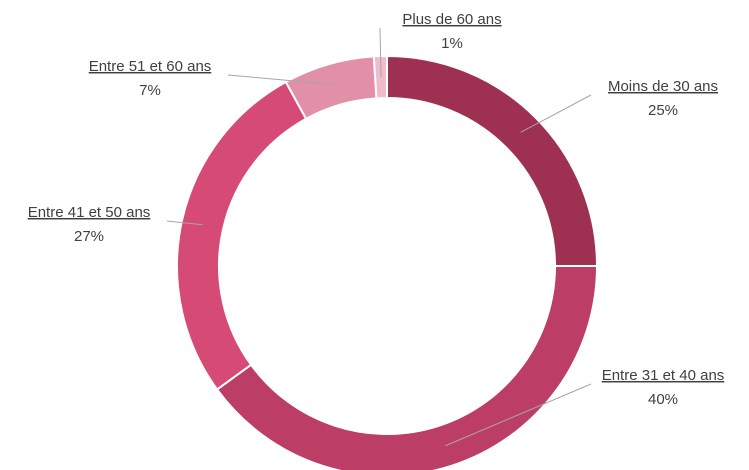 The height and width of the screenshot is (470, 749). Describe the element at coordinates (452, 43) in the screenshot. I see `slice-value: 1%` at that location.